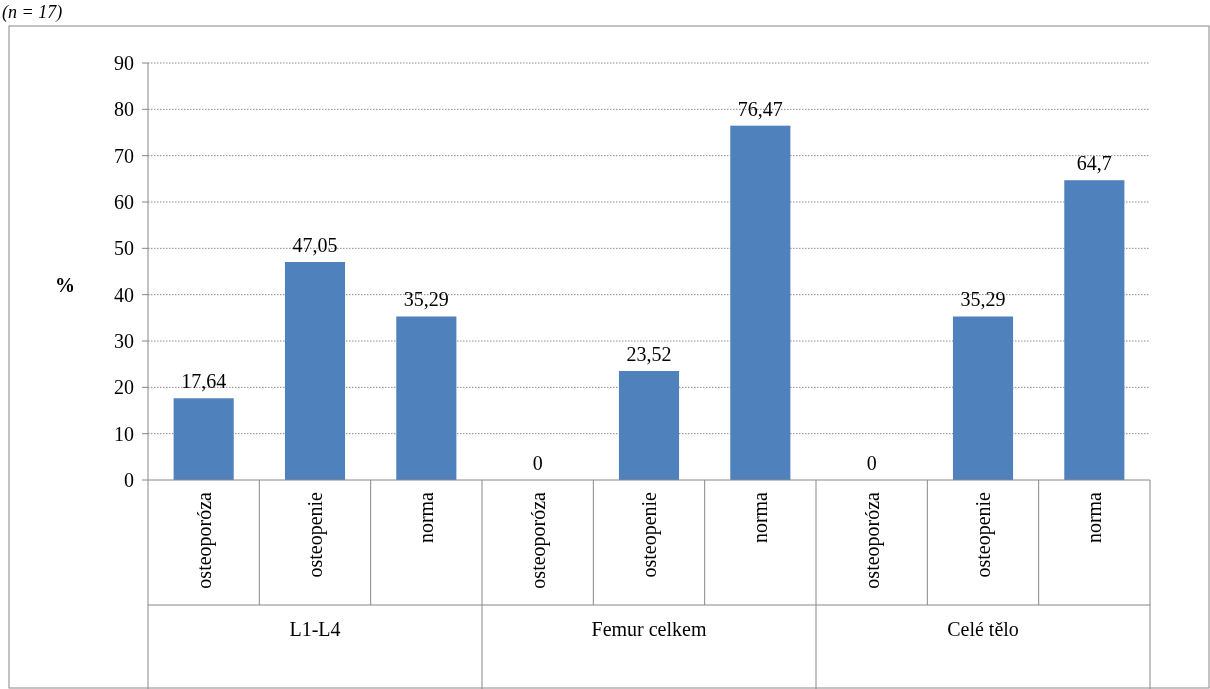  What do you see at coordinates (124, 109) in the screenshot?
I see `y-tick-label: 80` at bounding box center [124, 109].